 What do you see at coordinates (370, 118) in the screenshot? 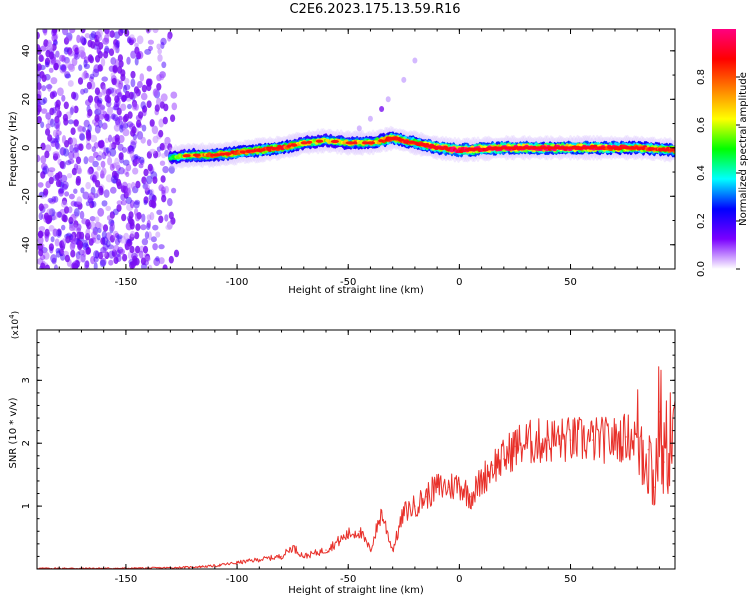
I see `trace-blob` at bounding box center [370, 118].